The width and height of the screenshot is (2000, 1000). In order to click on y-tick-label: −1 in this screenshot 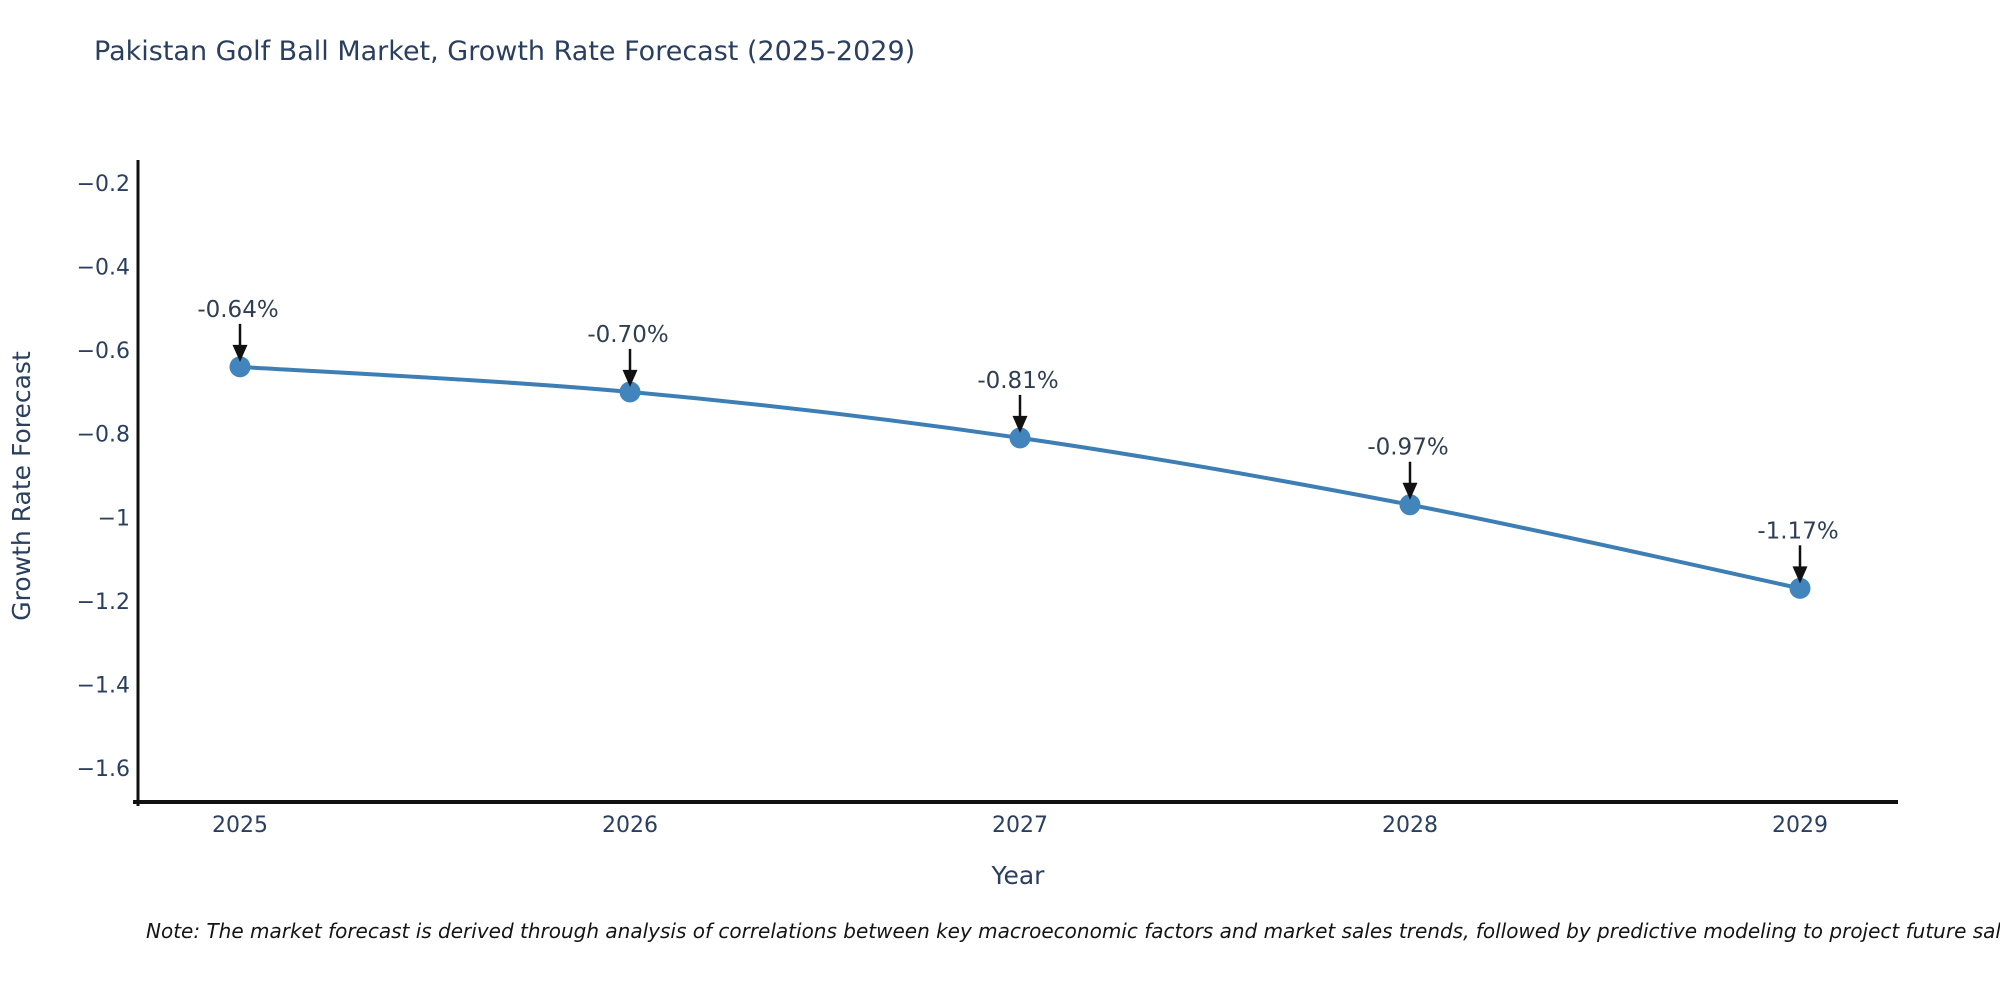, I will do `click(114, 518)`.